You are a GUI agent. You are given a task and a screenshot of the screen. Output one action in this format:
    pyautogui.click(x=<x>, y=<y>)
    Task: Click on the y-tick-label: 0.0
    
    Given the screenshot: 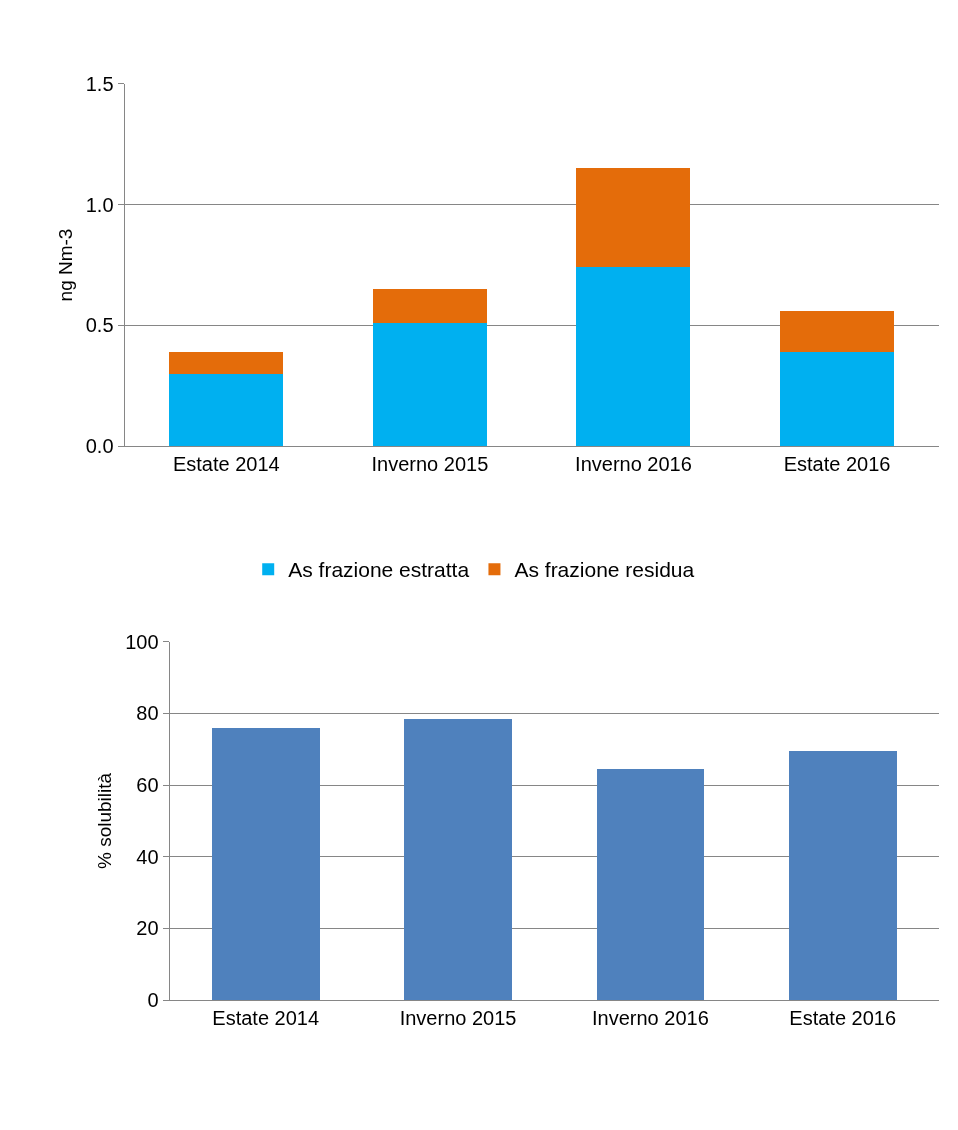 What is the action you would take?
    pyautogui.click(x=99, y=446)
    